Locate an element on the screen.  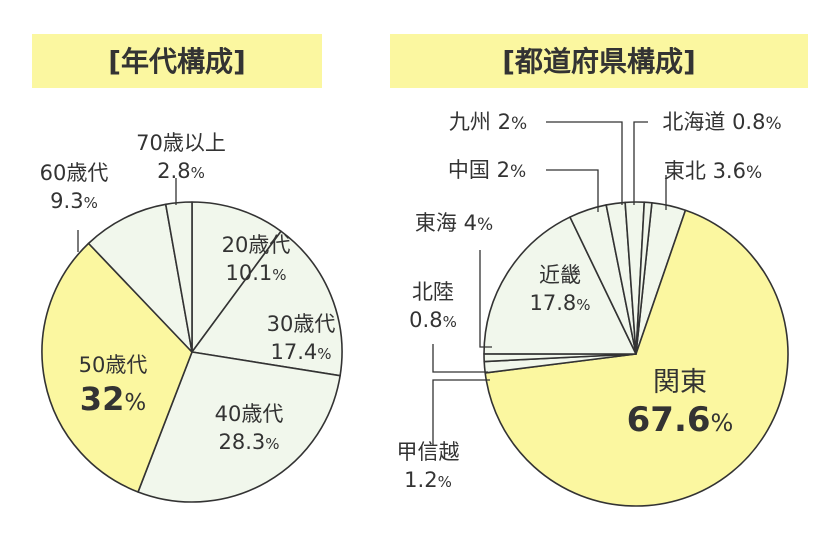
region-label-text-0: 東北 3.6% is located at coordinates (713, 171).